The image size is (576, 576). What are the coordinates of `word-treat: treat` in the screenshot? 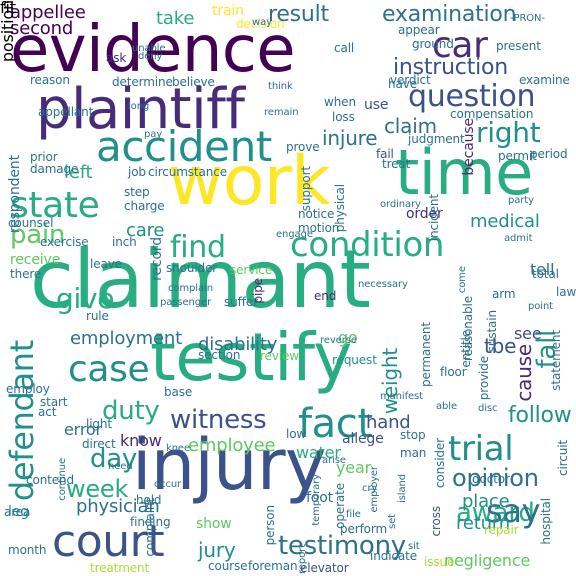 It's located at (396, 164).